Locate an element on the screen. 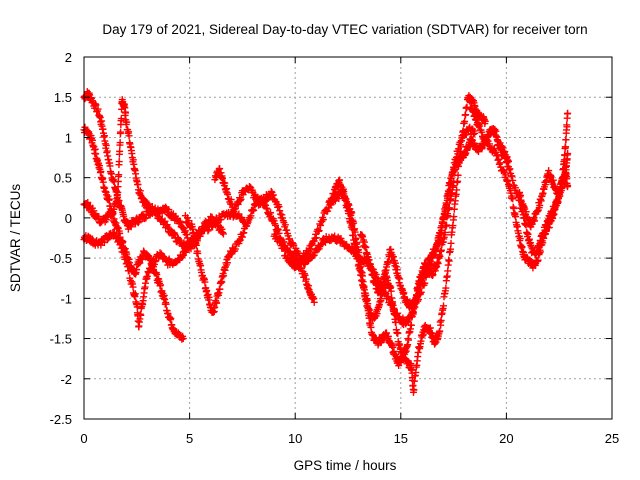 The height and width of the screenshot is (480, 640). x-tick-label: 0 is located at coordinates (83, 438).